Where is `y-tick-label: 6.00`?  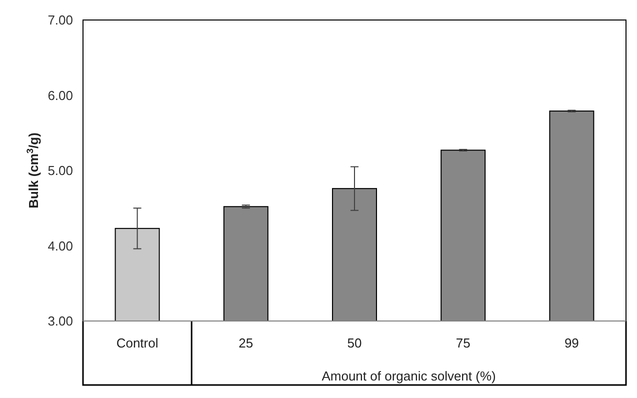 y-tick-label: 6.00 is located at coordinates (60, 95).